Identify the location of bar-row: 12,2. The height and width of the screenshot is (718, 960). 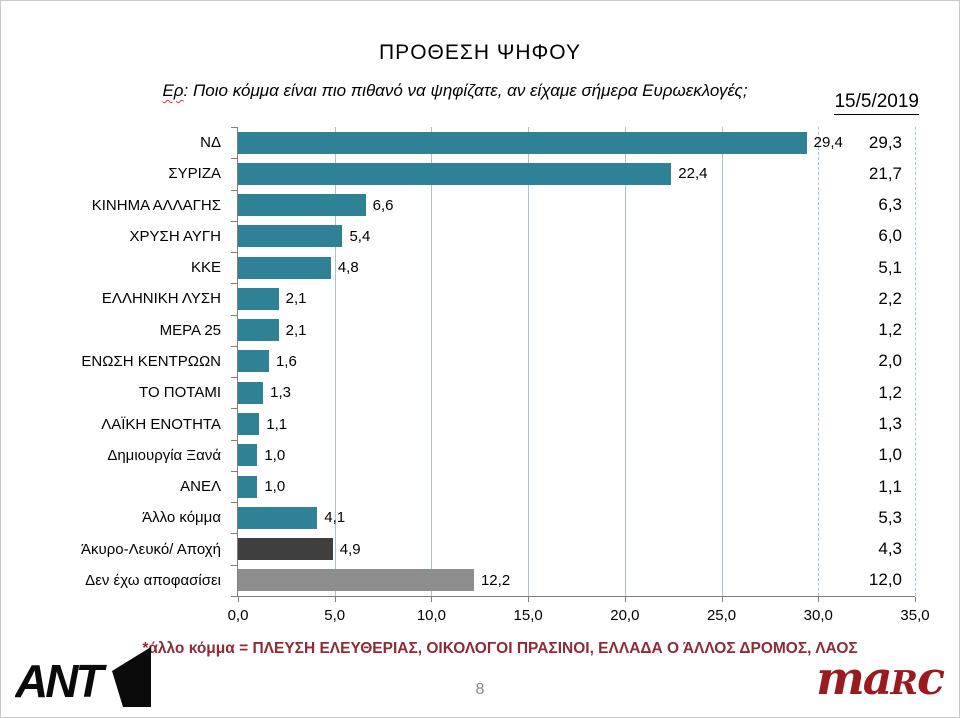
(374, 580).